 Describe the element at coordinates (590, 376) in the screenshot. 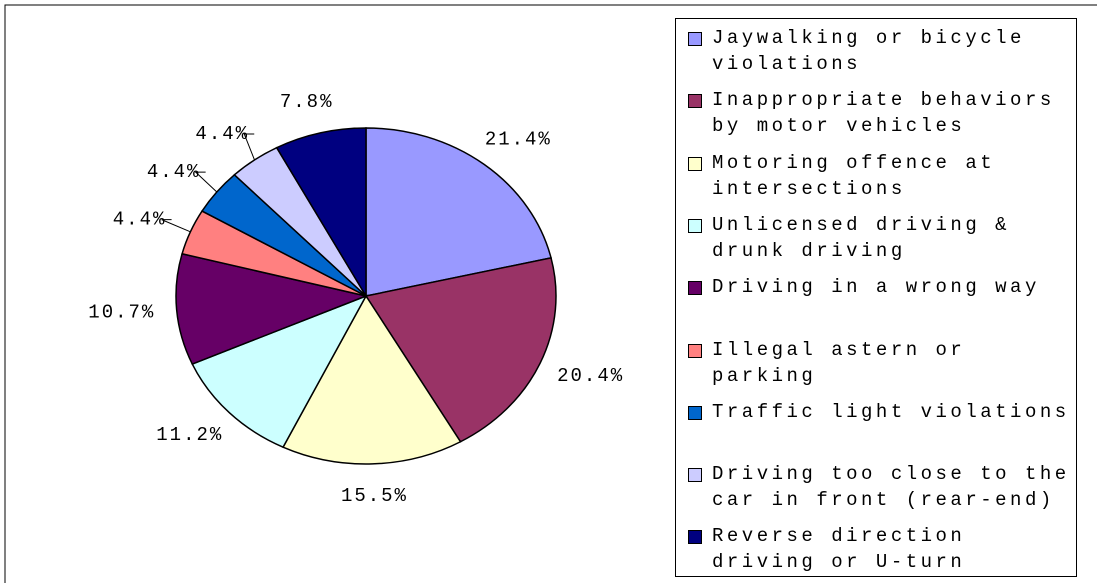

I see `data-label: 20.4%` at that location.